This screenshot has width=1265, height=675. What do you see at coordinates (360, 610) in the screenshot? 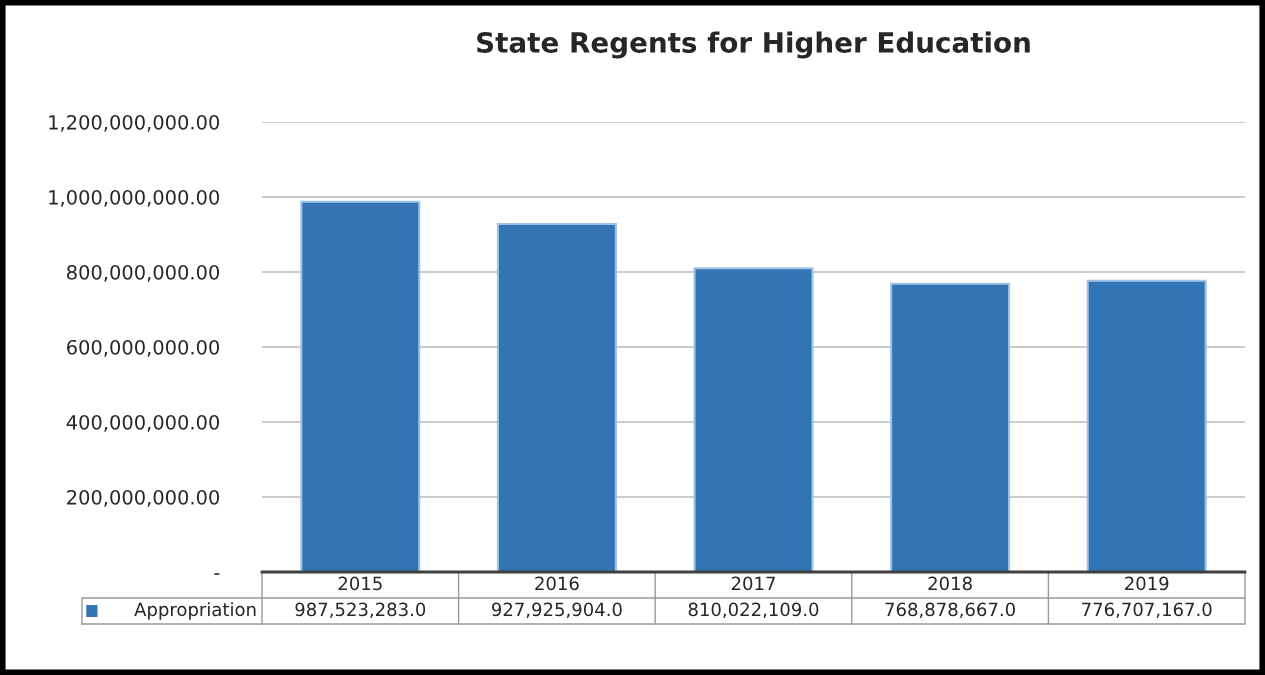
I see `data-label: 987,523,283.0` at bounding box center [360, 610].